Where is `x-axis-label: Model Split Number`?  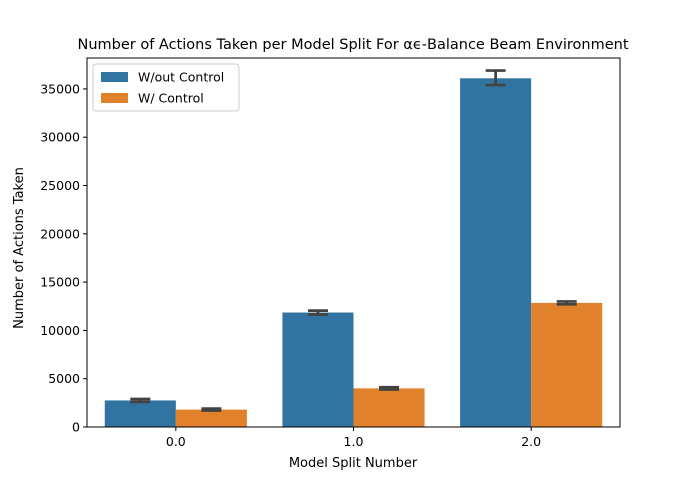
x-axis-label: Model Split Number is located at coordinates (353, 463).